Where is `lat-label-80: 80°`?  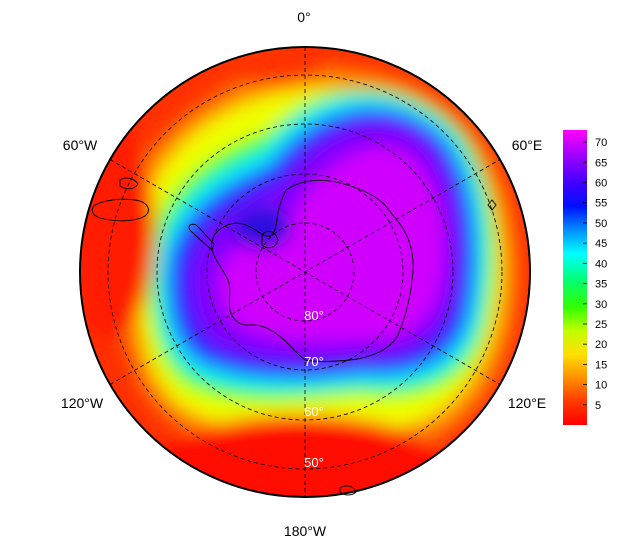
lat-label-80: 80° is located at coordinates (314, 315).